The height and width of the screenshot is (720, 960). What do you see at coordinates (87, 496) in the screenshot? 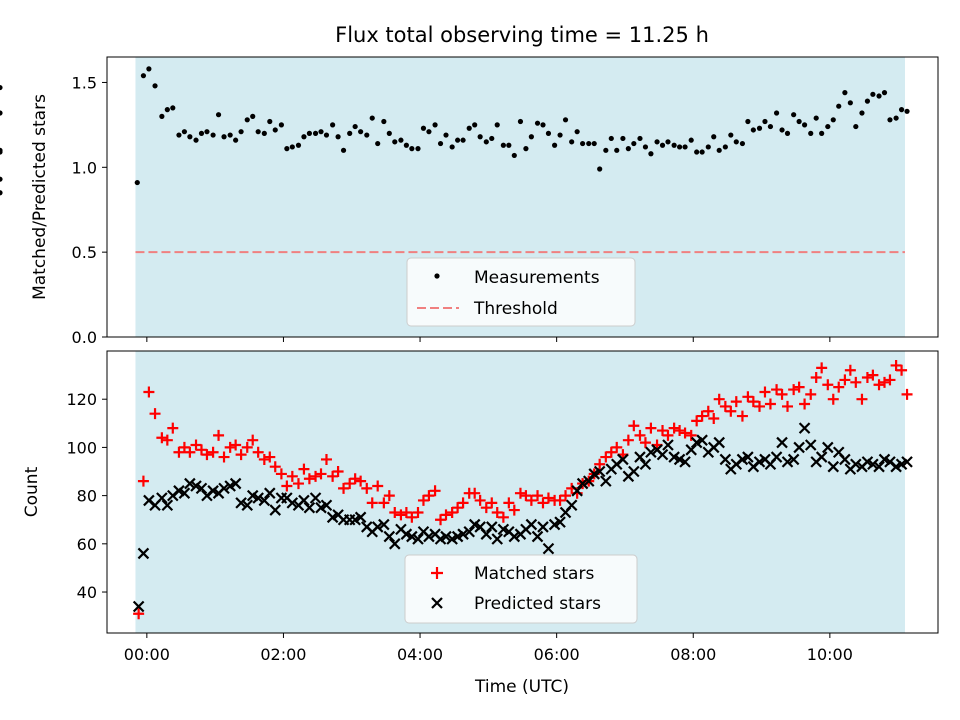
I see `bottom-ytick-label: 80` at bounding box center [87, 496].